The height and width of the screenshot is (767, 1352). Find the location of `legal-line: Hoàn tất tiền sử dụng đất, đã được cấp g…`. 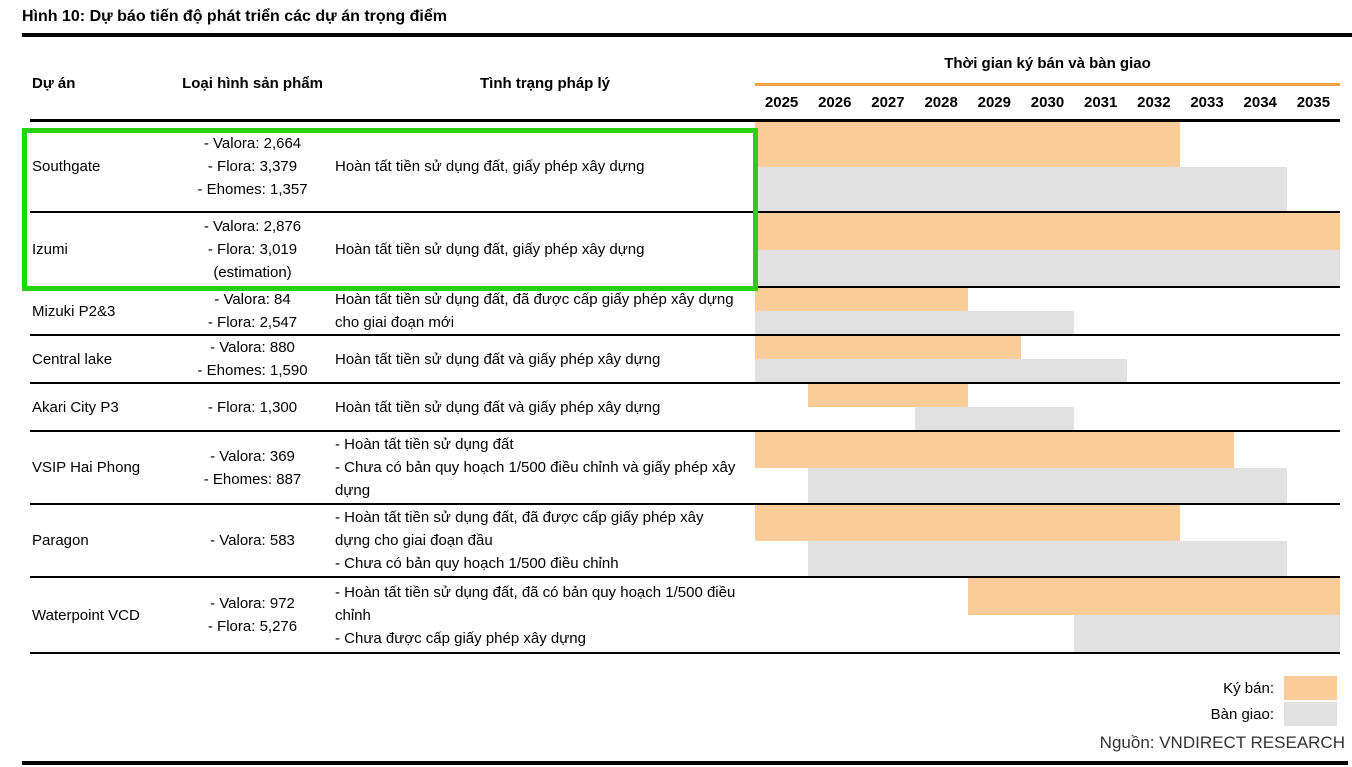

legal-line: Hoàn tất tiền sử dụng đất, đã được cấp g… is located at coordinates (534, 311).